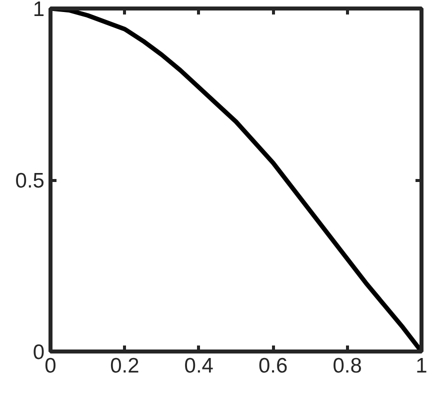  I want to click on y-tick-label: 1, so click(38, 10).